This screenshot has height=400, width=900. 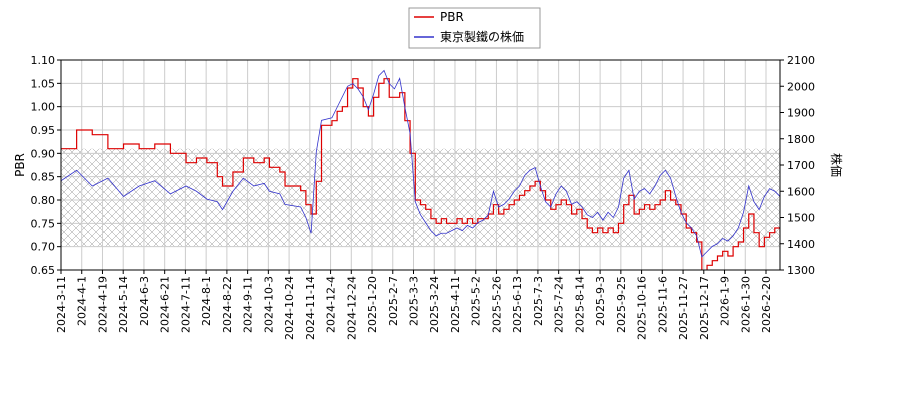 I want to click on right-tick-label: 2100, so click(x=801, y=60).